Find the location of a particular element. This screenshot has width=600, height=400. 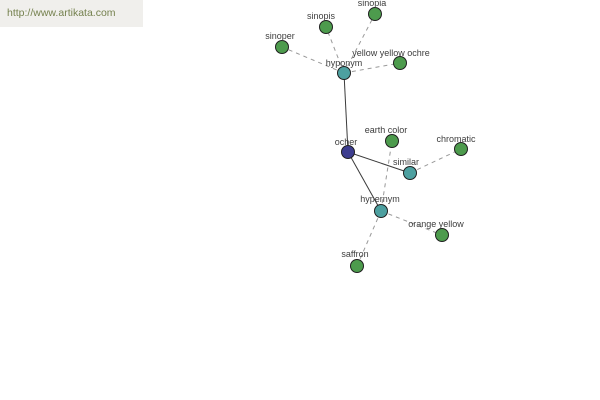

node-ocher is located at coordinates (348, 152).